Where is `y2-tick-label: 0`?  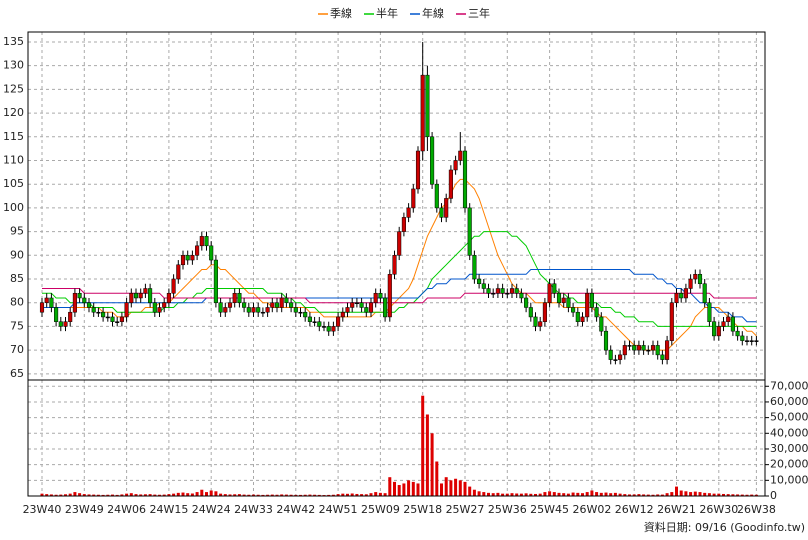 y2-tick-label: 0 is located at coordinates (773, 495).